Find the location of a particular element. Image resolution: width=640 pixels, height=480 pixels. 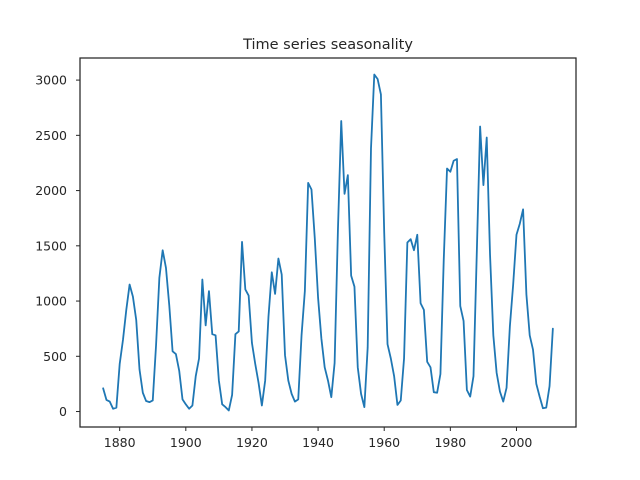

y-tick-label: 500 is located at coordinates (55, 356).